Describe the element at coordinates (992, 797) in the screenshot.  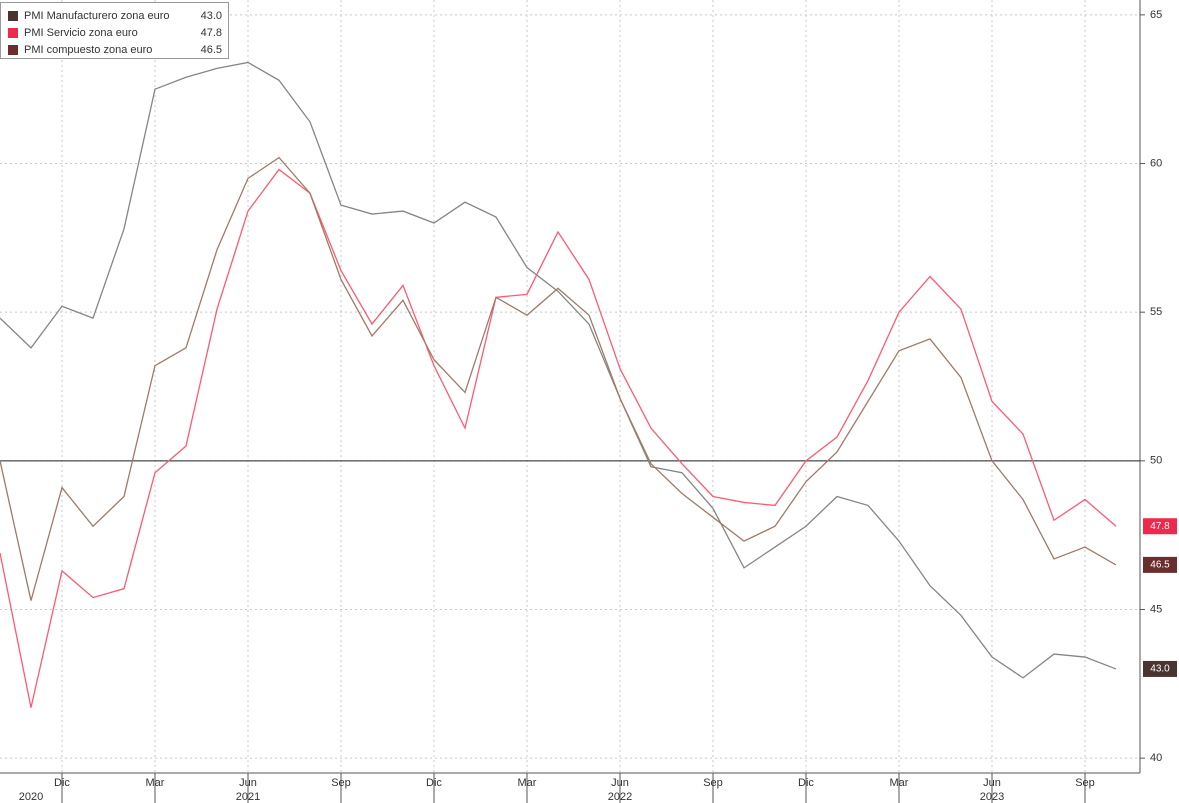
I see `year-label: 2023` at that location.